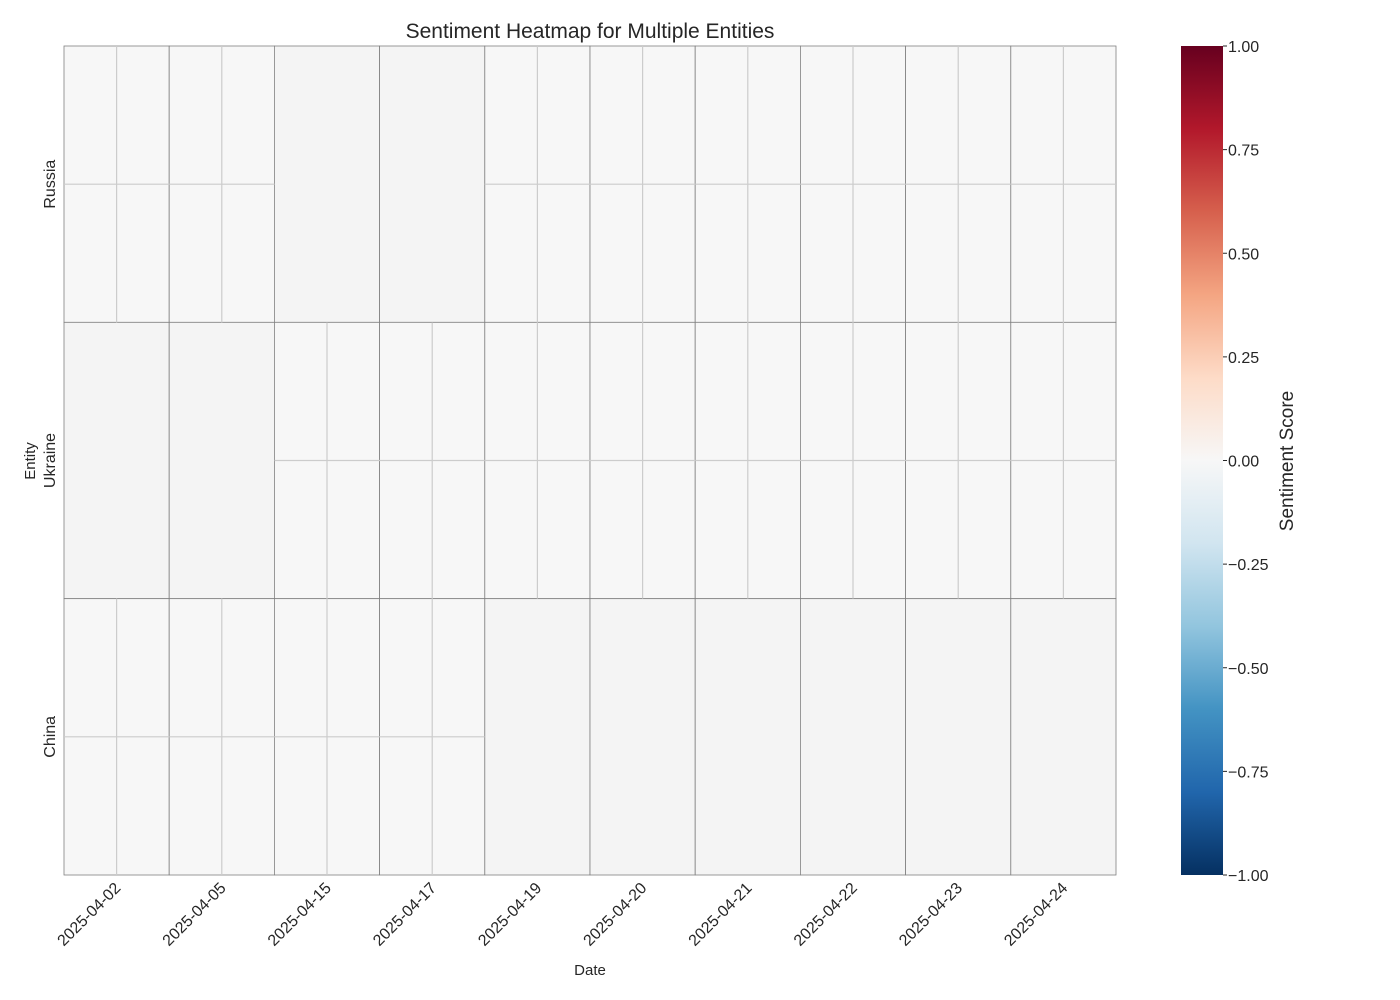 Image resolution: width=1400 pixels, height=1000 pixels. What do you see at coordinates (30, 461) in the screenshot?
I see `y-axis-label: Entity` at bounding box center [30, 461].